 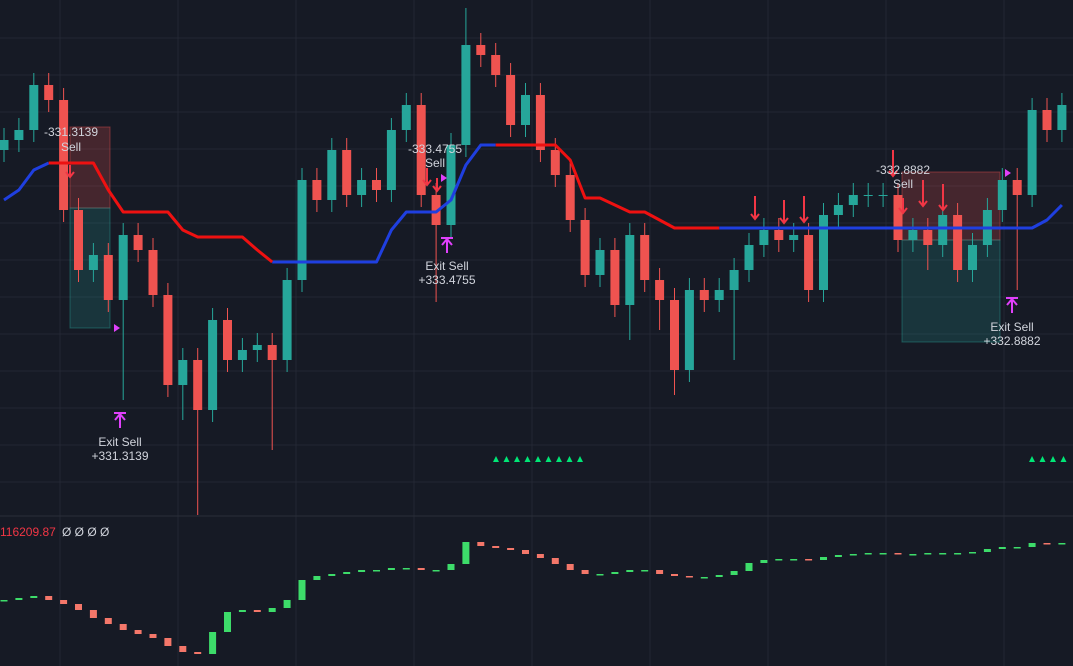 I want to click on profit-zone, so click(x=951, y=291).